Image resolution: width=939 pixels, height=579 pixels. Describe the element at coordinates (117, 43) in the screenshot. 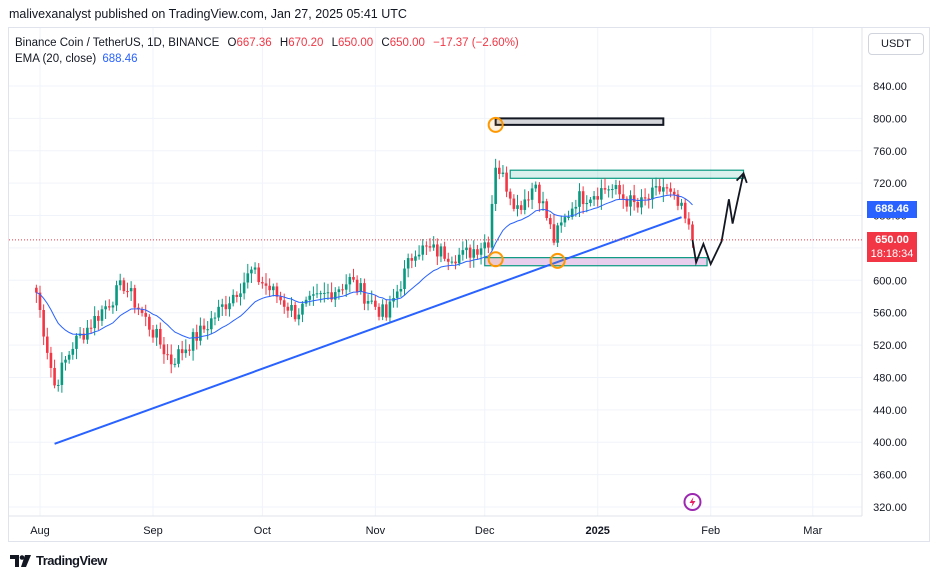

I see `symbol-label: Binance Coin / TetherUS, 1D, BINANCE` at that location.